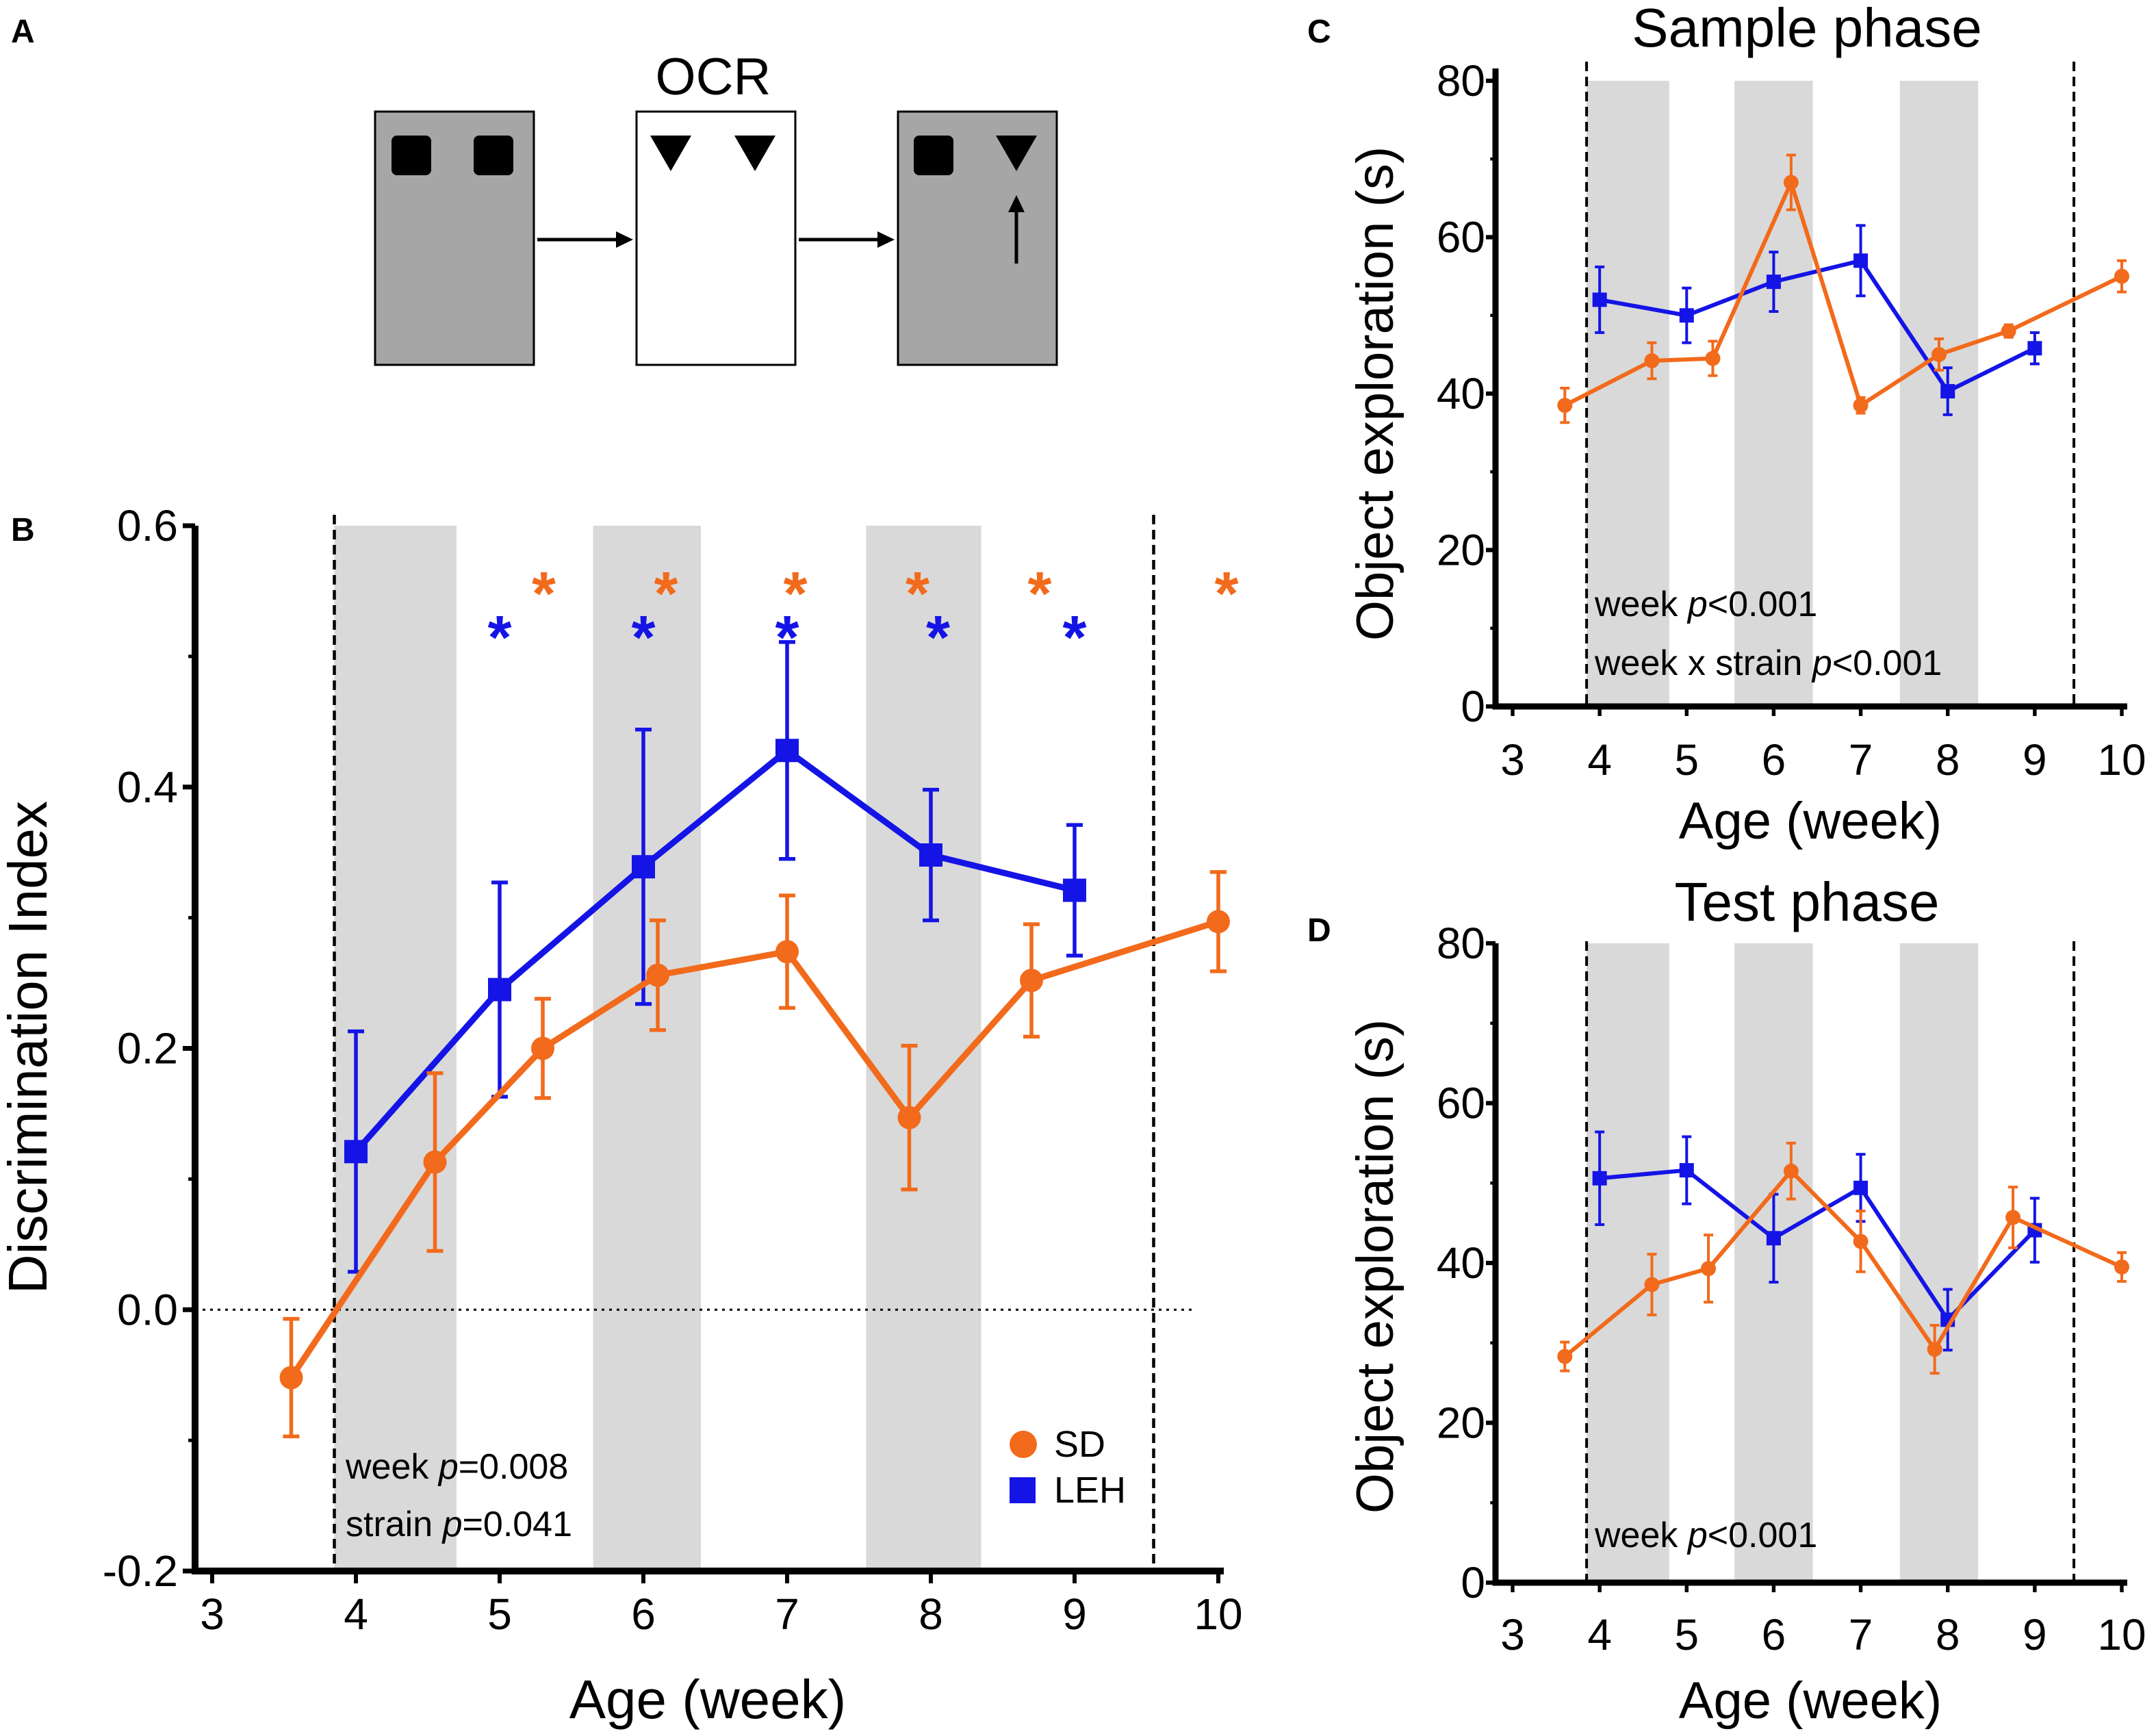 The image size is (2156, 1736). I want to click on stats-annotations: week p<0.001, so click(1705, 1535).